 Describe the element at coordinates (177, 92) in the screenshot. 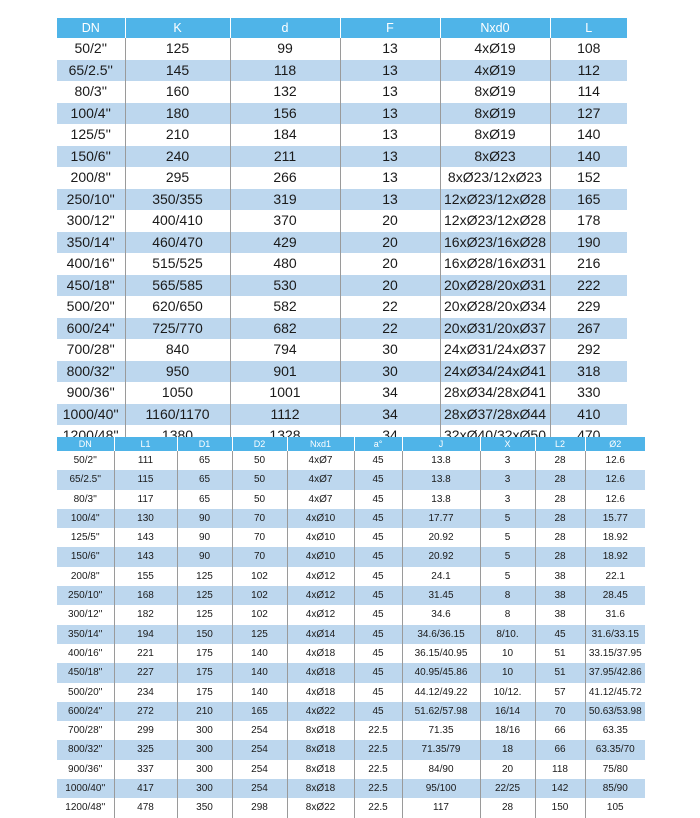

I see `table-cell-k: 160` at that location.